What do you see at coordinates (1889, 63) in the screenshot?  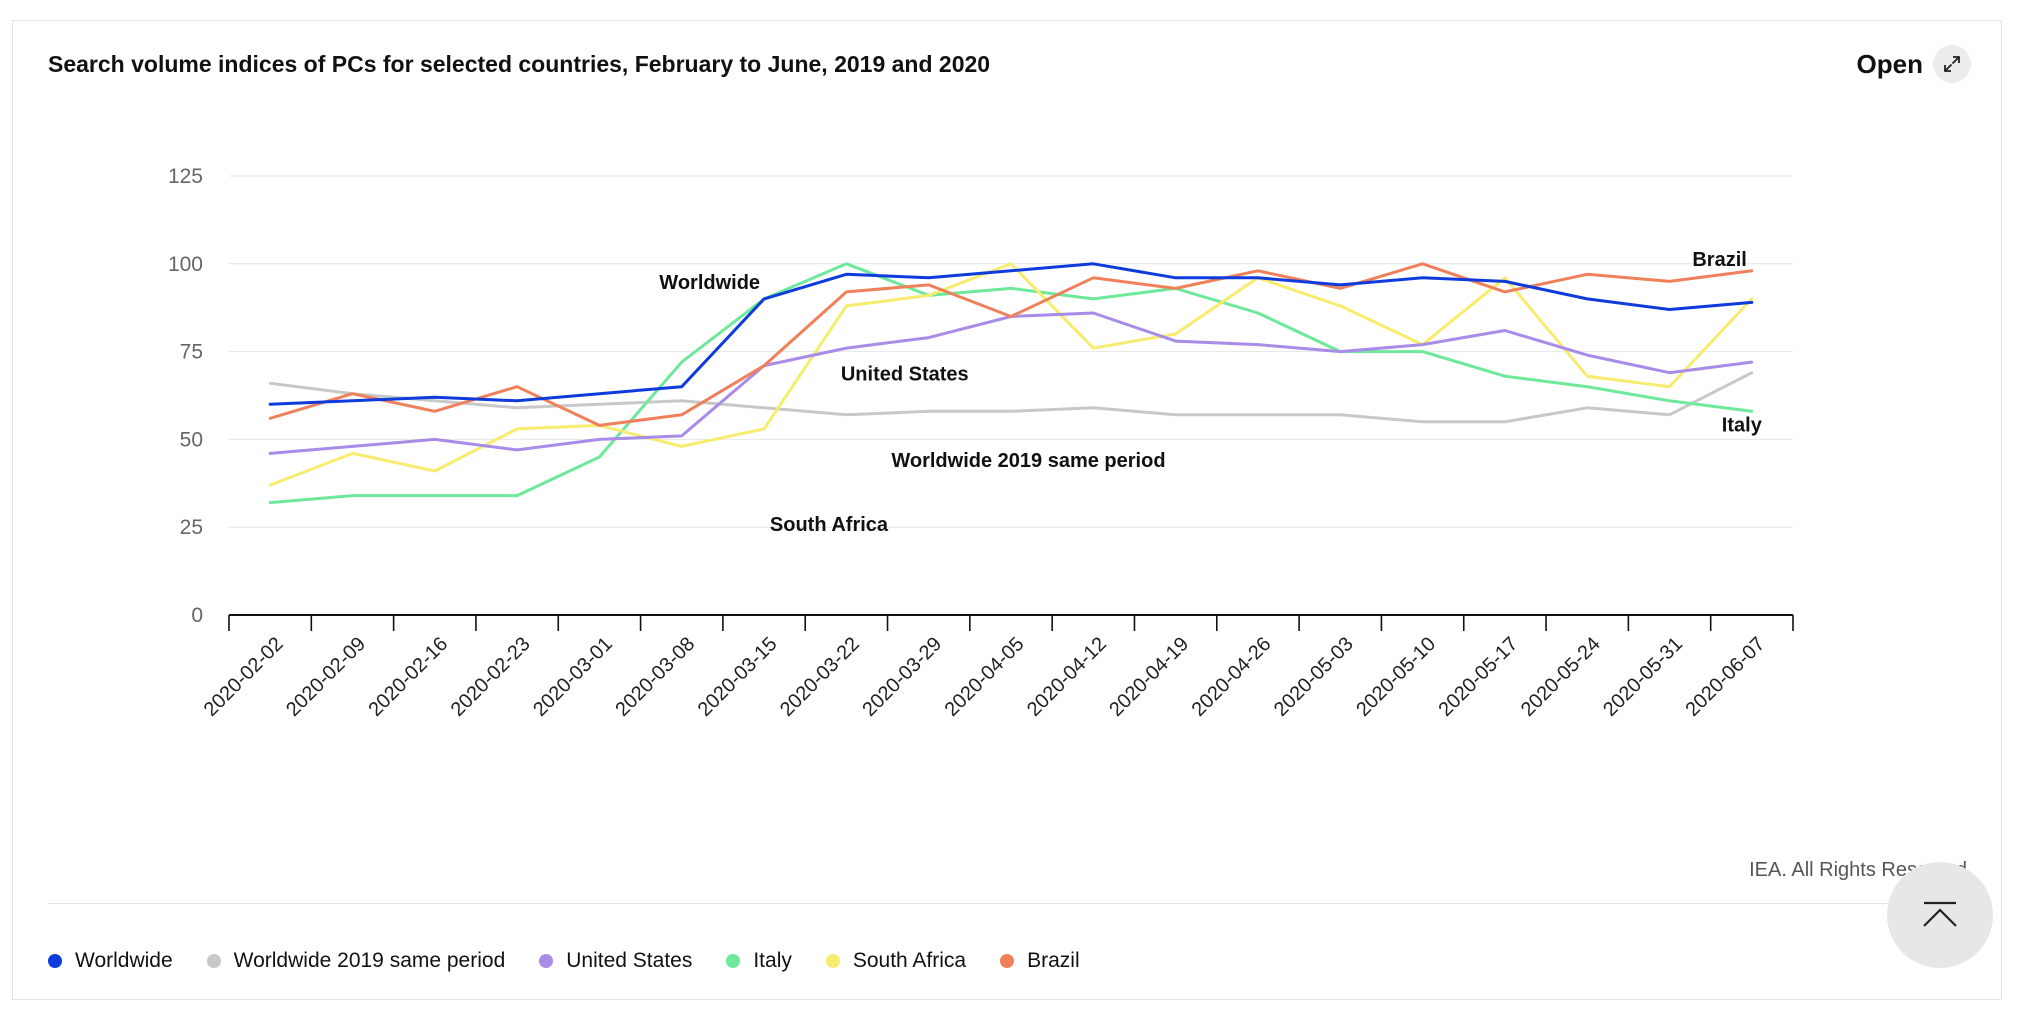 I see `open-label: Open` at bounding box center [1889, 63].